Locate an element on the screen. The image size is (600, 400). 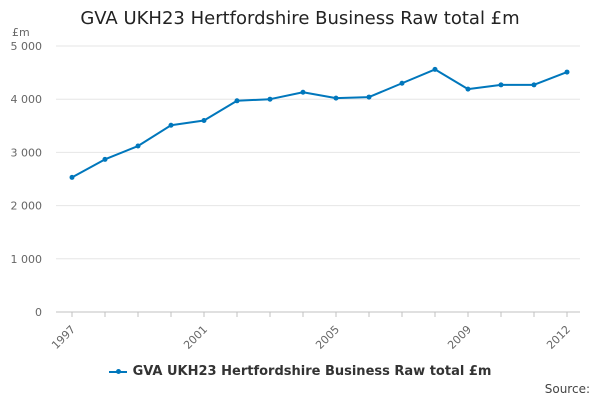
x-tick-label: 1997 is located at coordinates (63, 337).